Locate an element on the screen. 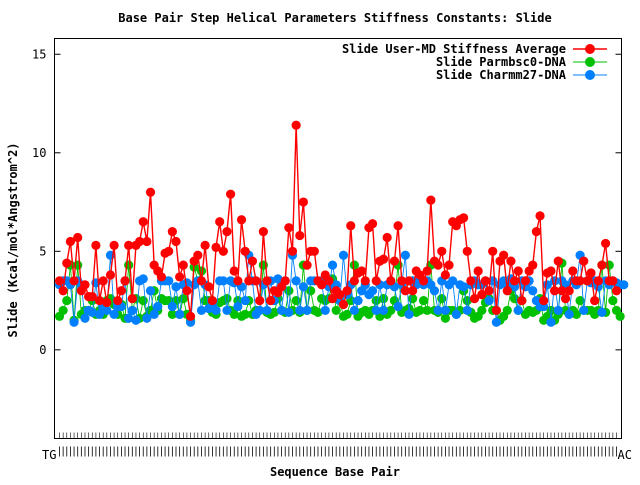  y-axis-label: Slide (Kcal/mol*Angstrom^2) is located at coordinates (13, 239).